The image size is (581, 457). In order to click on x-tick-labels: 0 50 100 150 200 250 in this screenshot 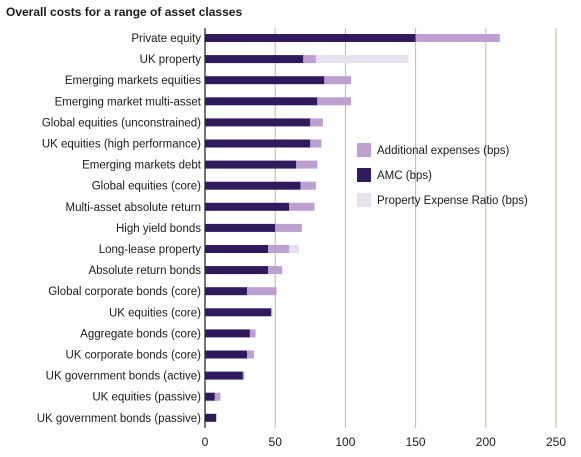, I will do `click(384, 442)`.